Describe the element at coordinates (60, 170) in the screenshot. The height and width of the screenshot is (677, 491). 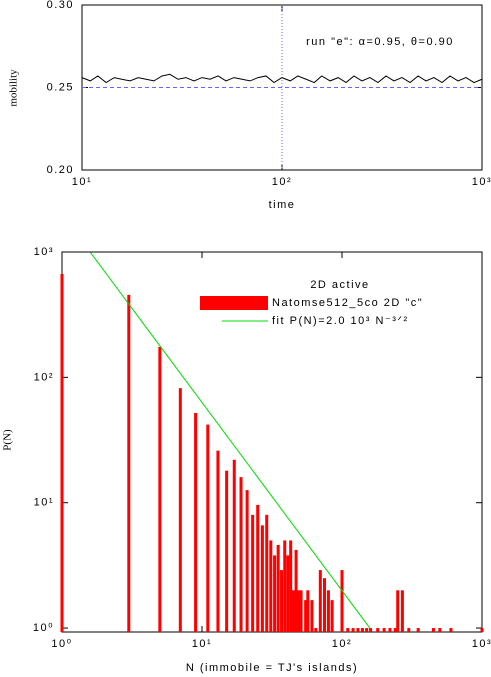
I see `y-tick-label: 0.20` at that location.